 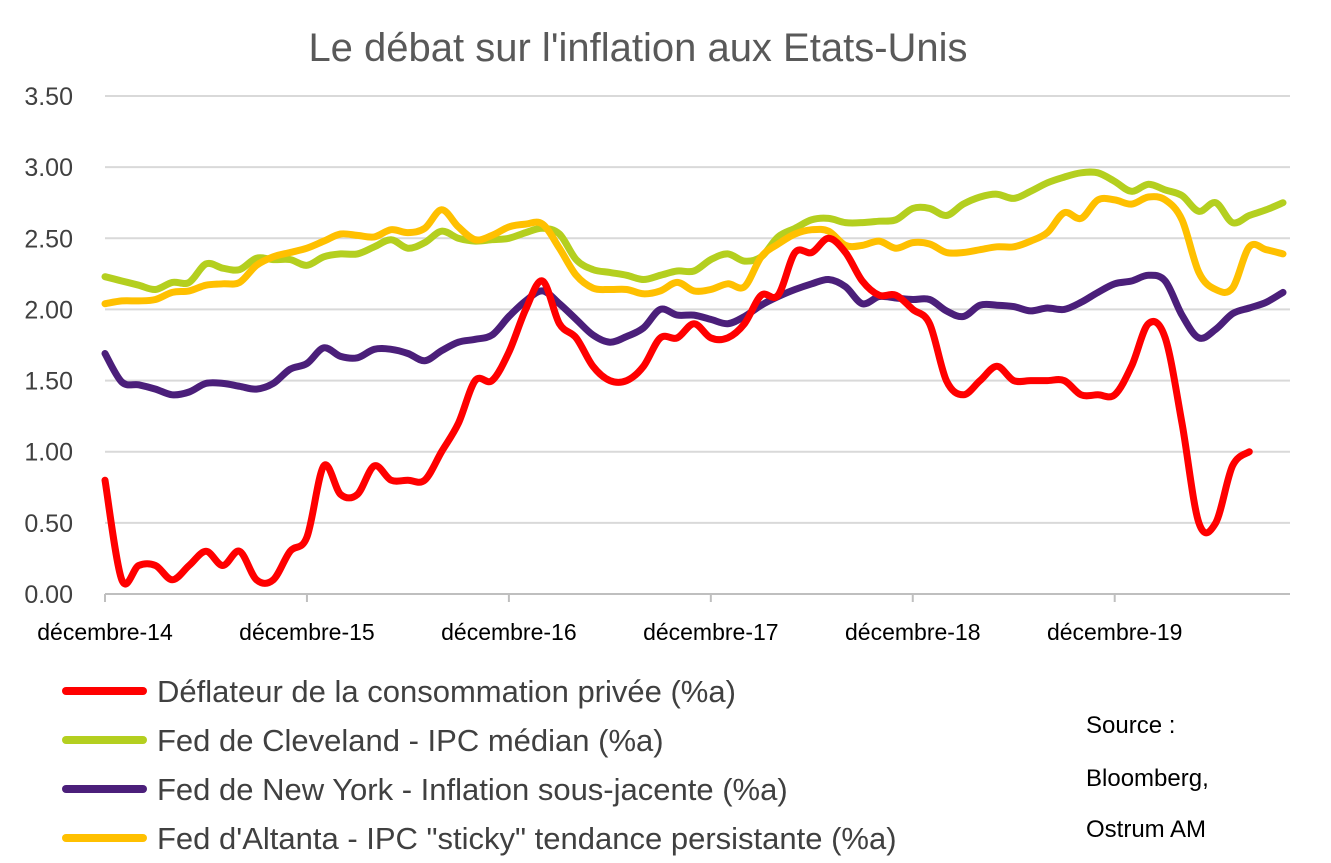 I want to click on source-annotation: Source : Bloomberg, Ostrum AM, so click(x=1147, y=777).